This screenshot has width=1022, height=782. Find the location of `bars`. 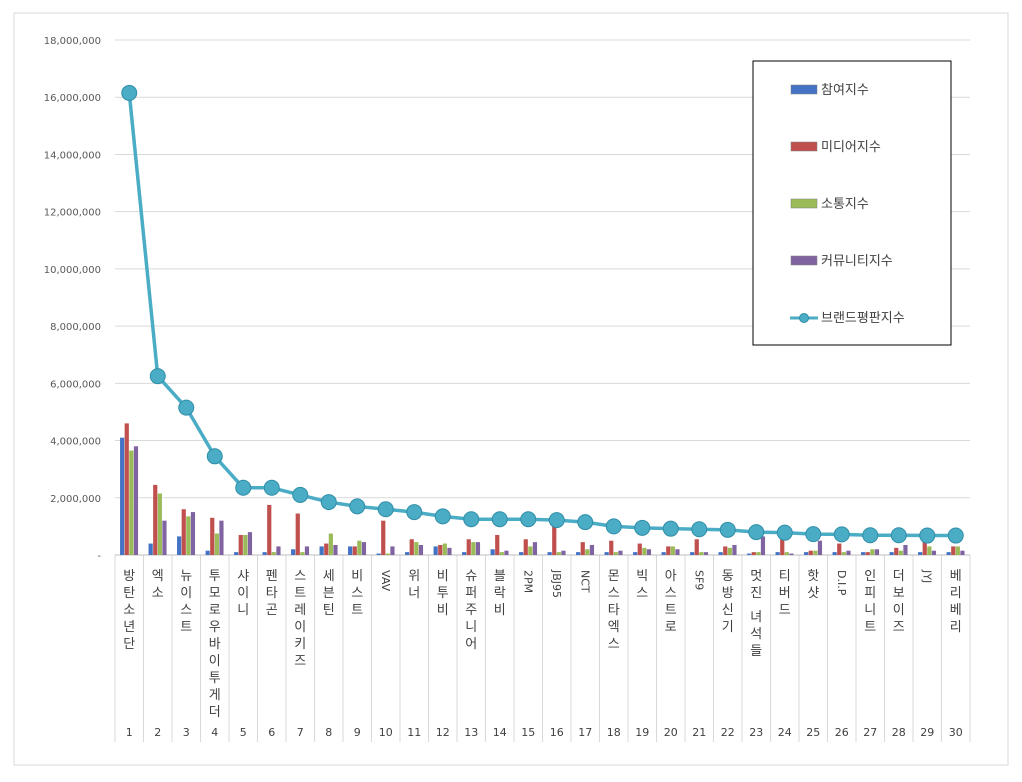

bars is located at coordinates (542, 489).